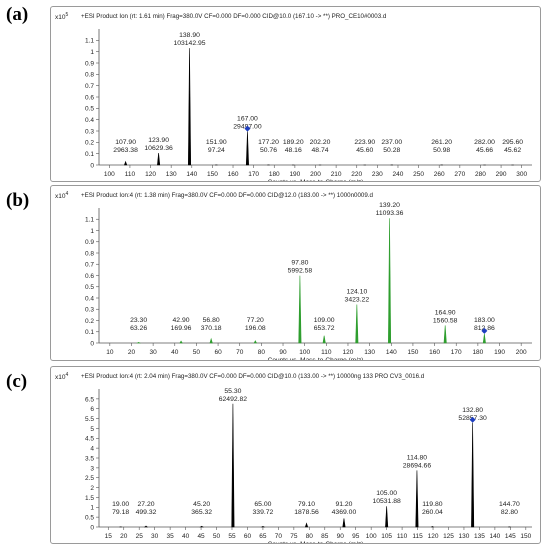 Image resolution: width=545 pixels, height=550 pixels. What do you see at coordinates (171, 536) in the screenshot?
I see `x-tick-label: 35` at bounding box center [171, 536].